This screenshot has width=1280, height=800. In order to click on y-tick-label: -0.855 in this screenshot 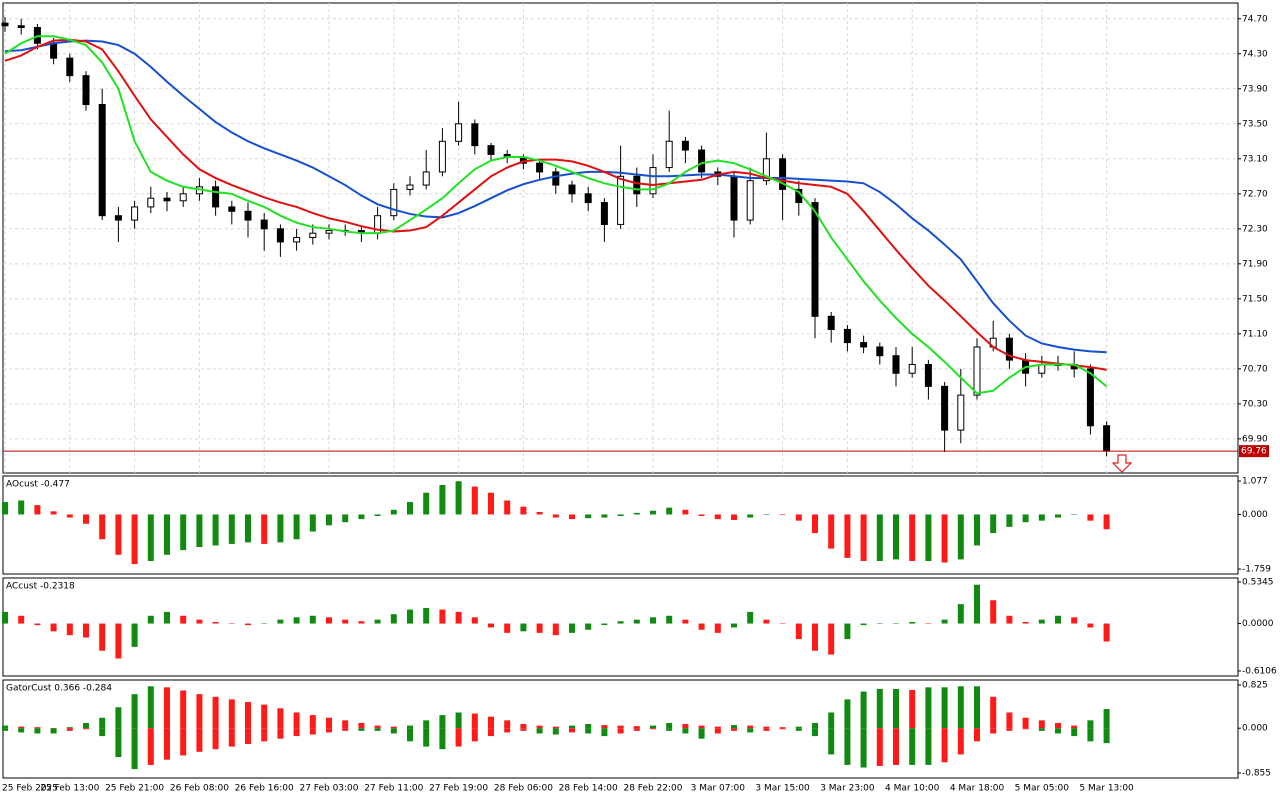, I will do `click(1256, 774)`.